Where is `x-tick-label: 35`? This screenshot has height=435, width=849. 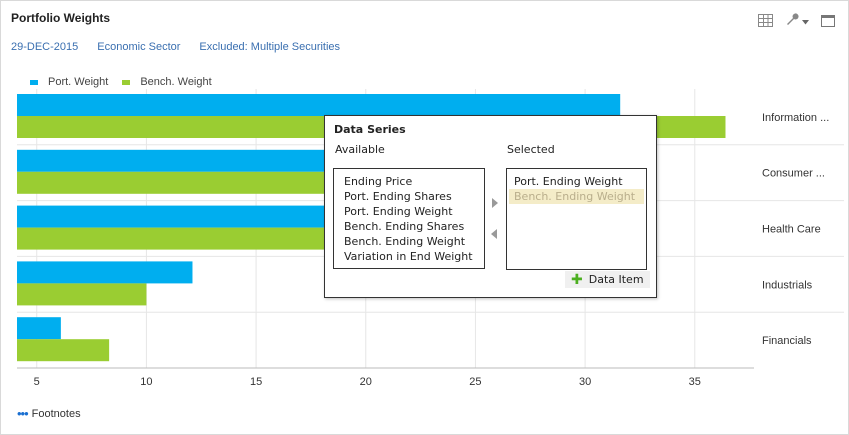
x-tick-label: 35 is located at coordinates (695, 382).